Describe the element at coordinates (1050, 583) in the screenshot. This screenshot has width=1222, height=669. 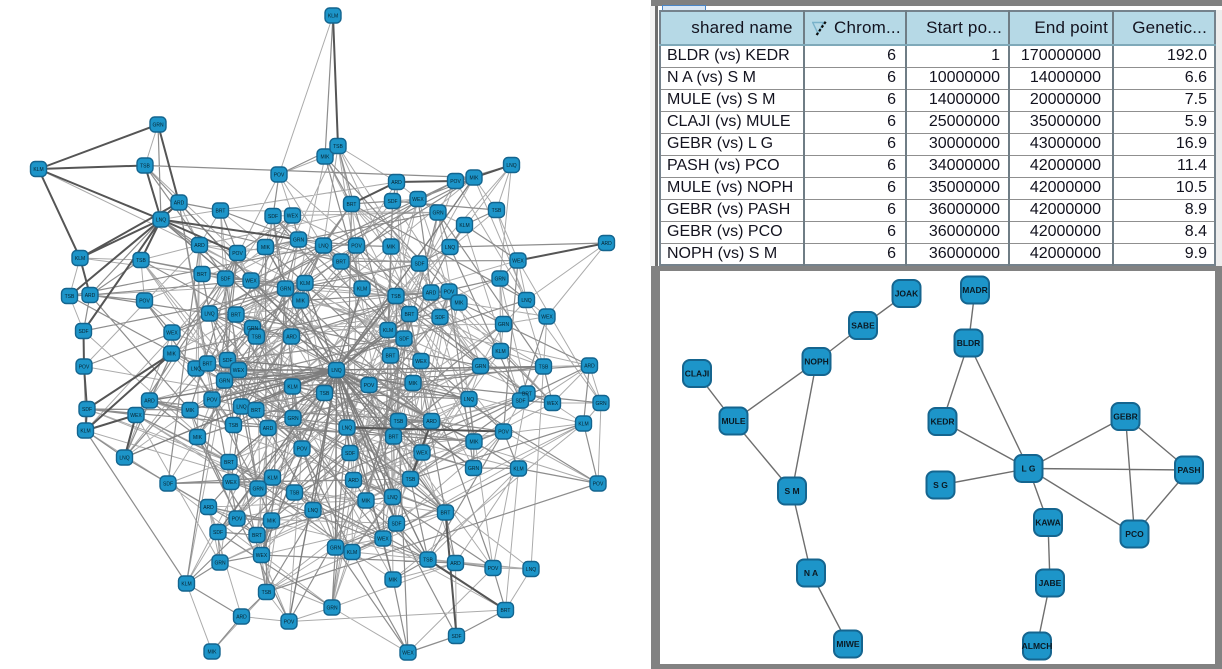
I see `svg-text: JABE` at that location.